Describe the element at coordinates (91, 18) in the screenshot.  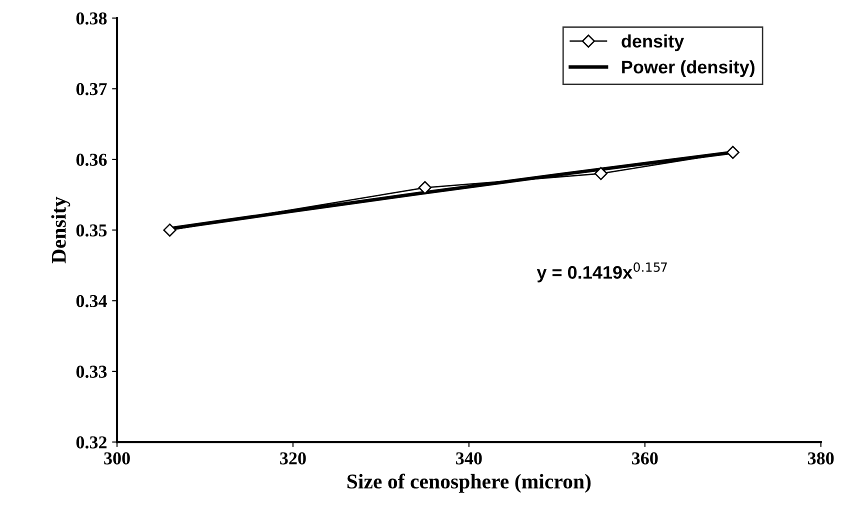
I see `y-tick-label: 0.38` at that location.